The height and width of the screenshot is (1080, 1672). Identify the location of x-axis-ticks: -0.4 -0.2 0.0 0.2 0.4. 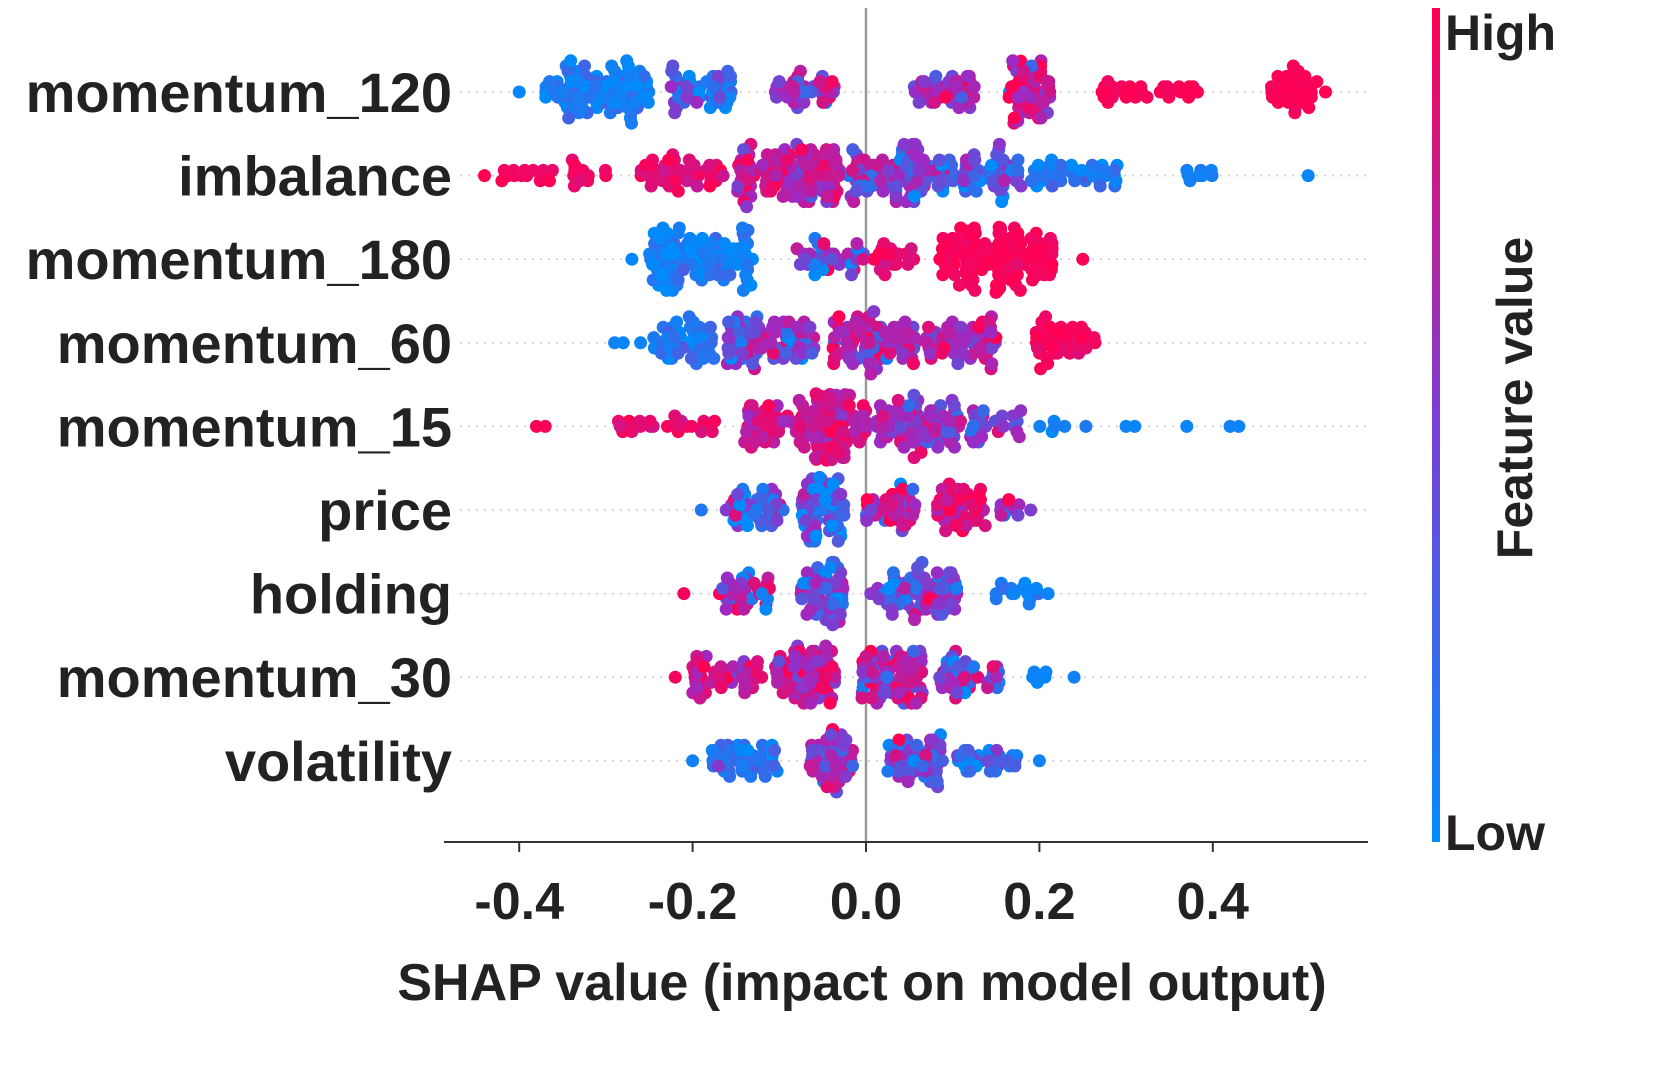
(861, 886).